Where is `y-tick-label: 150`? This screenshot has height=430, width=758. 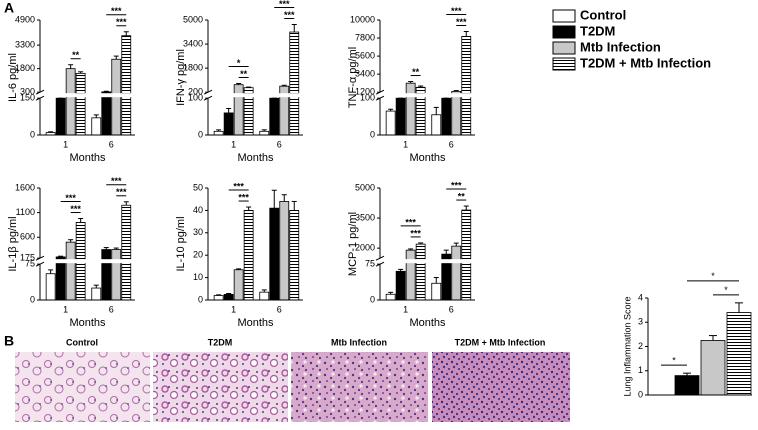 y-tick-label: 150 is located at coordinates (27, 98).